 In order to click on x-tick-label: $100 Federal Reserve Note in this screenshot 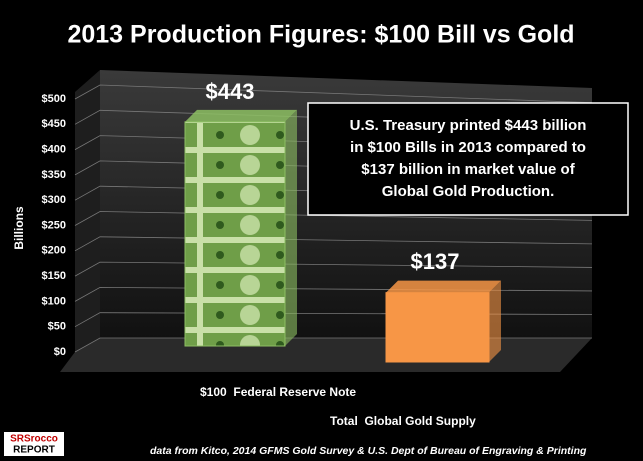, I will do `click(278, 392)`.